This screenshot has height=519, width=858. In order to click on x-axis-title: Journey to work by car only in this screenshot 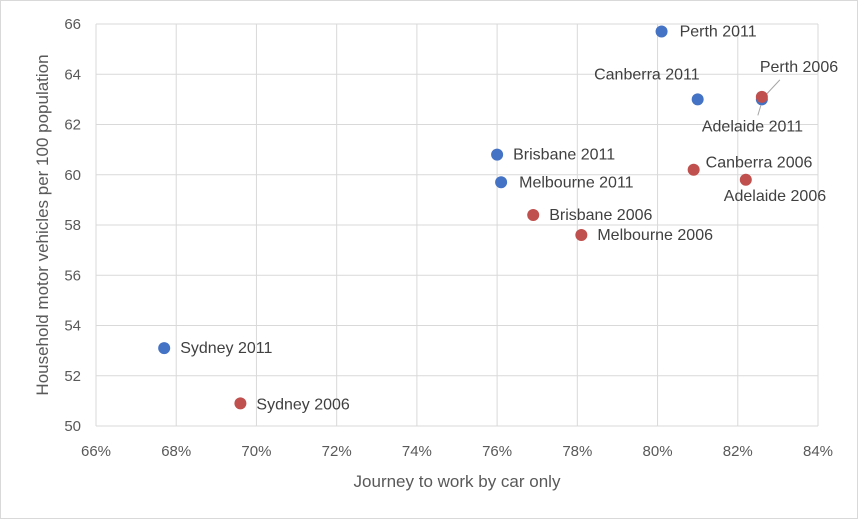, I will do `click(457, 481)`.